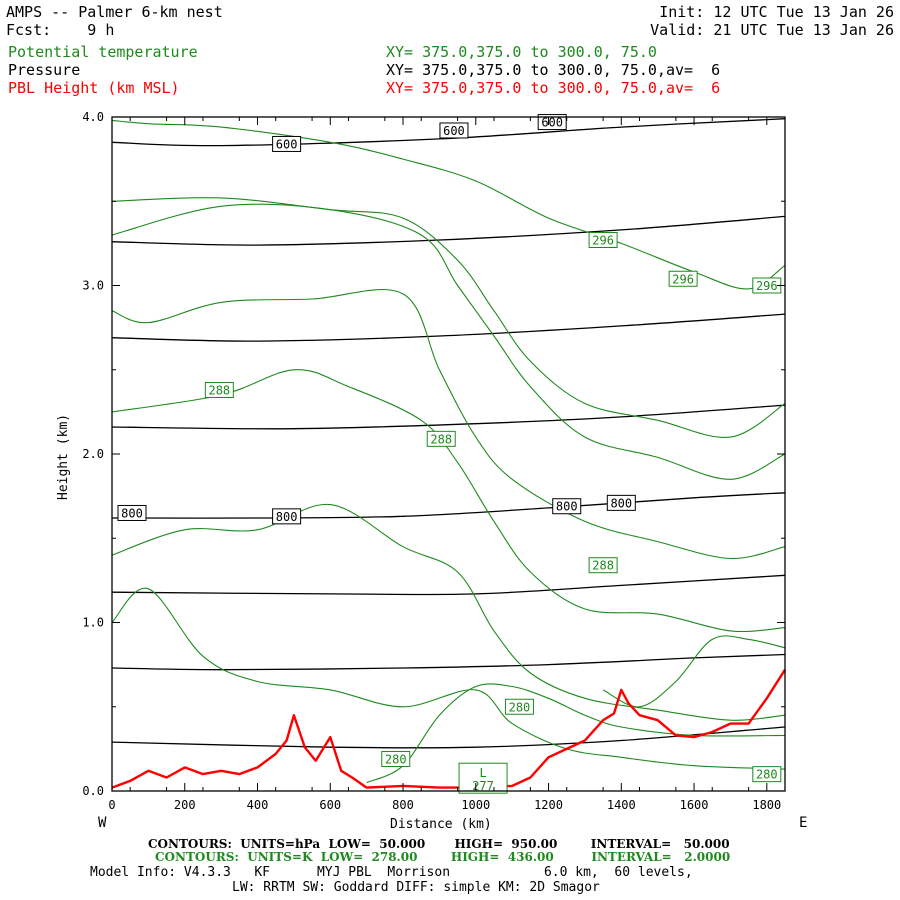 This screenshot has width=900, height=900. I want to click on x-tick-label-8: 1600, so click(694, 805).